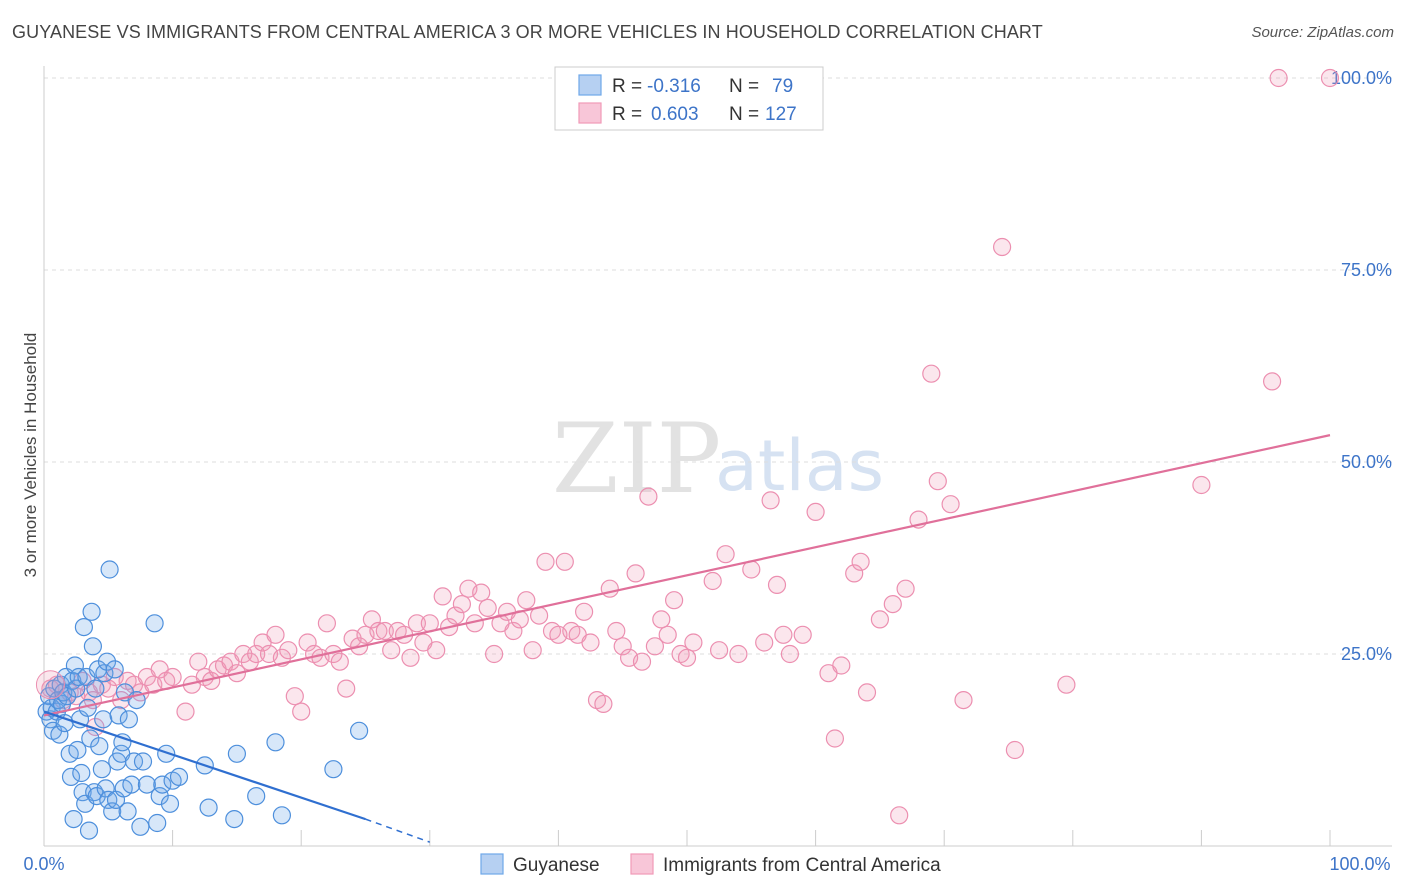 This screenshot has width=1406, height=892. I want to click on legend-n-value-2: 127, so click(781, 114).